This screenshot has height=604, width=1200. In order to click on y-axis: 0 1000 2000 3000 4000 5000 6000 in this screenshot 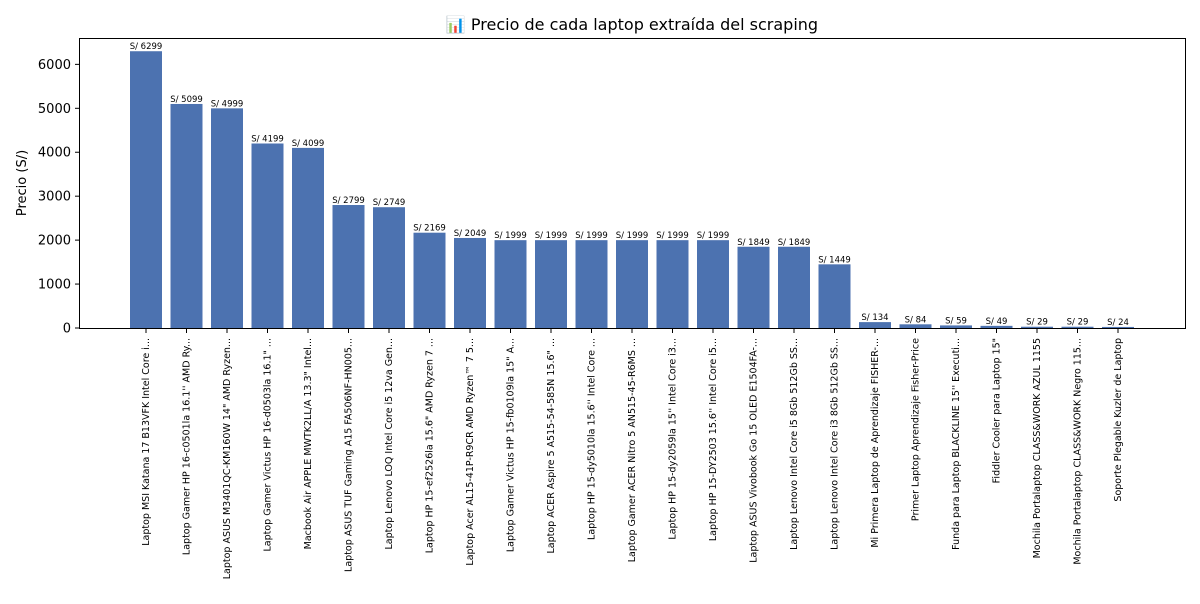, I will do `click(59, 197)`.